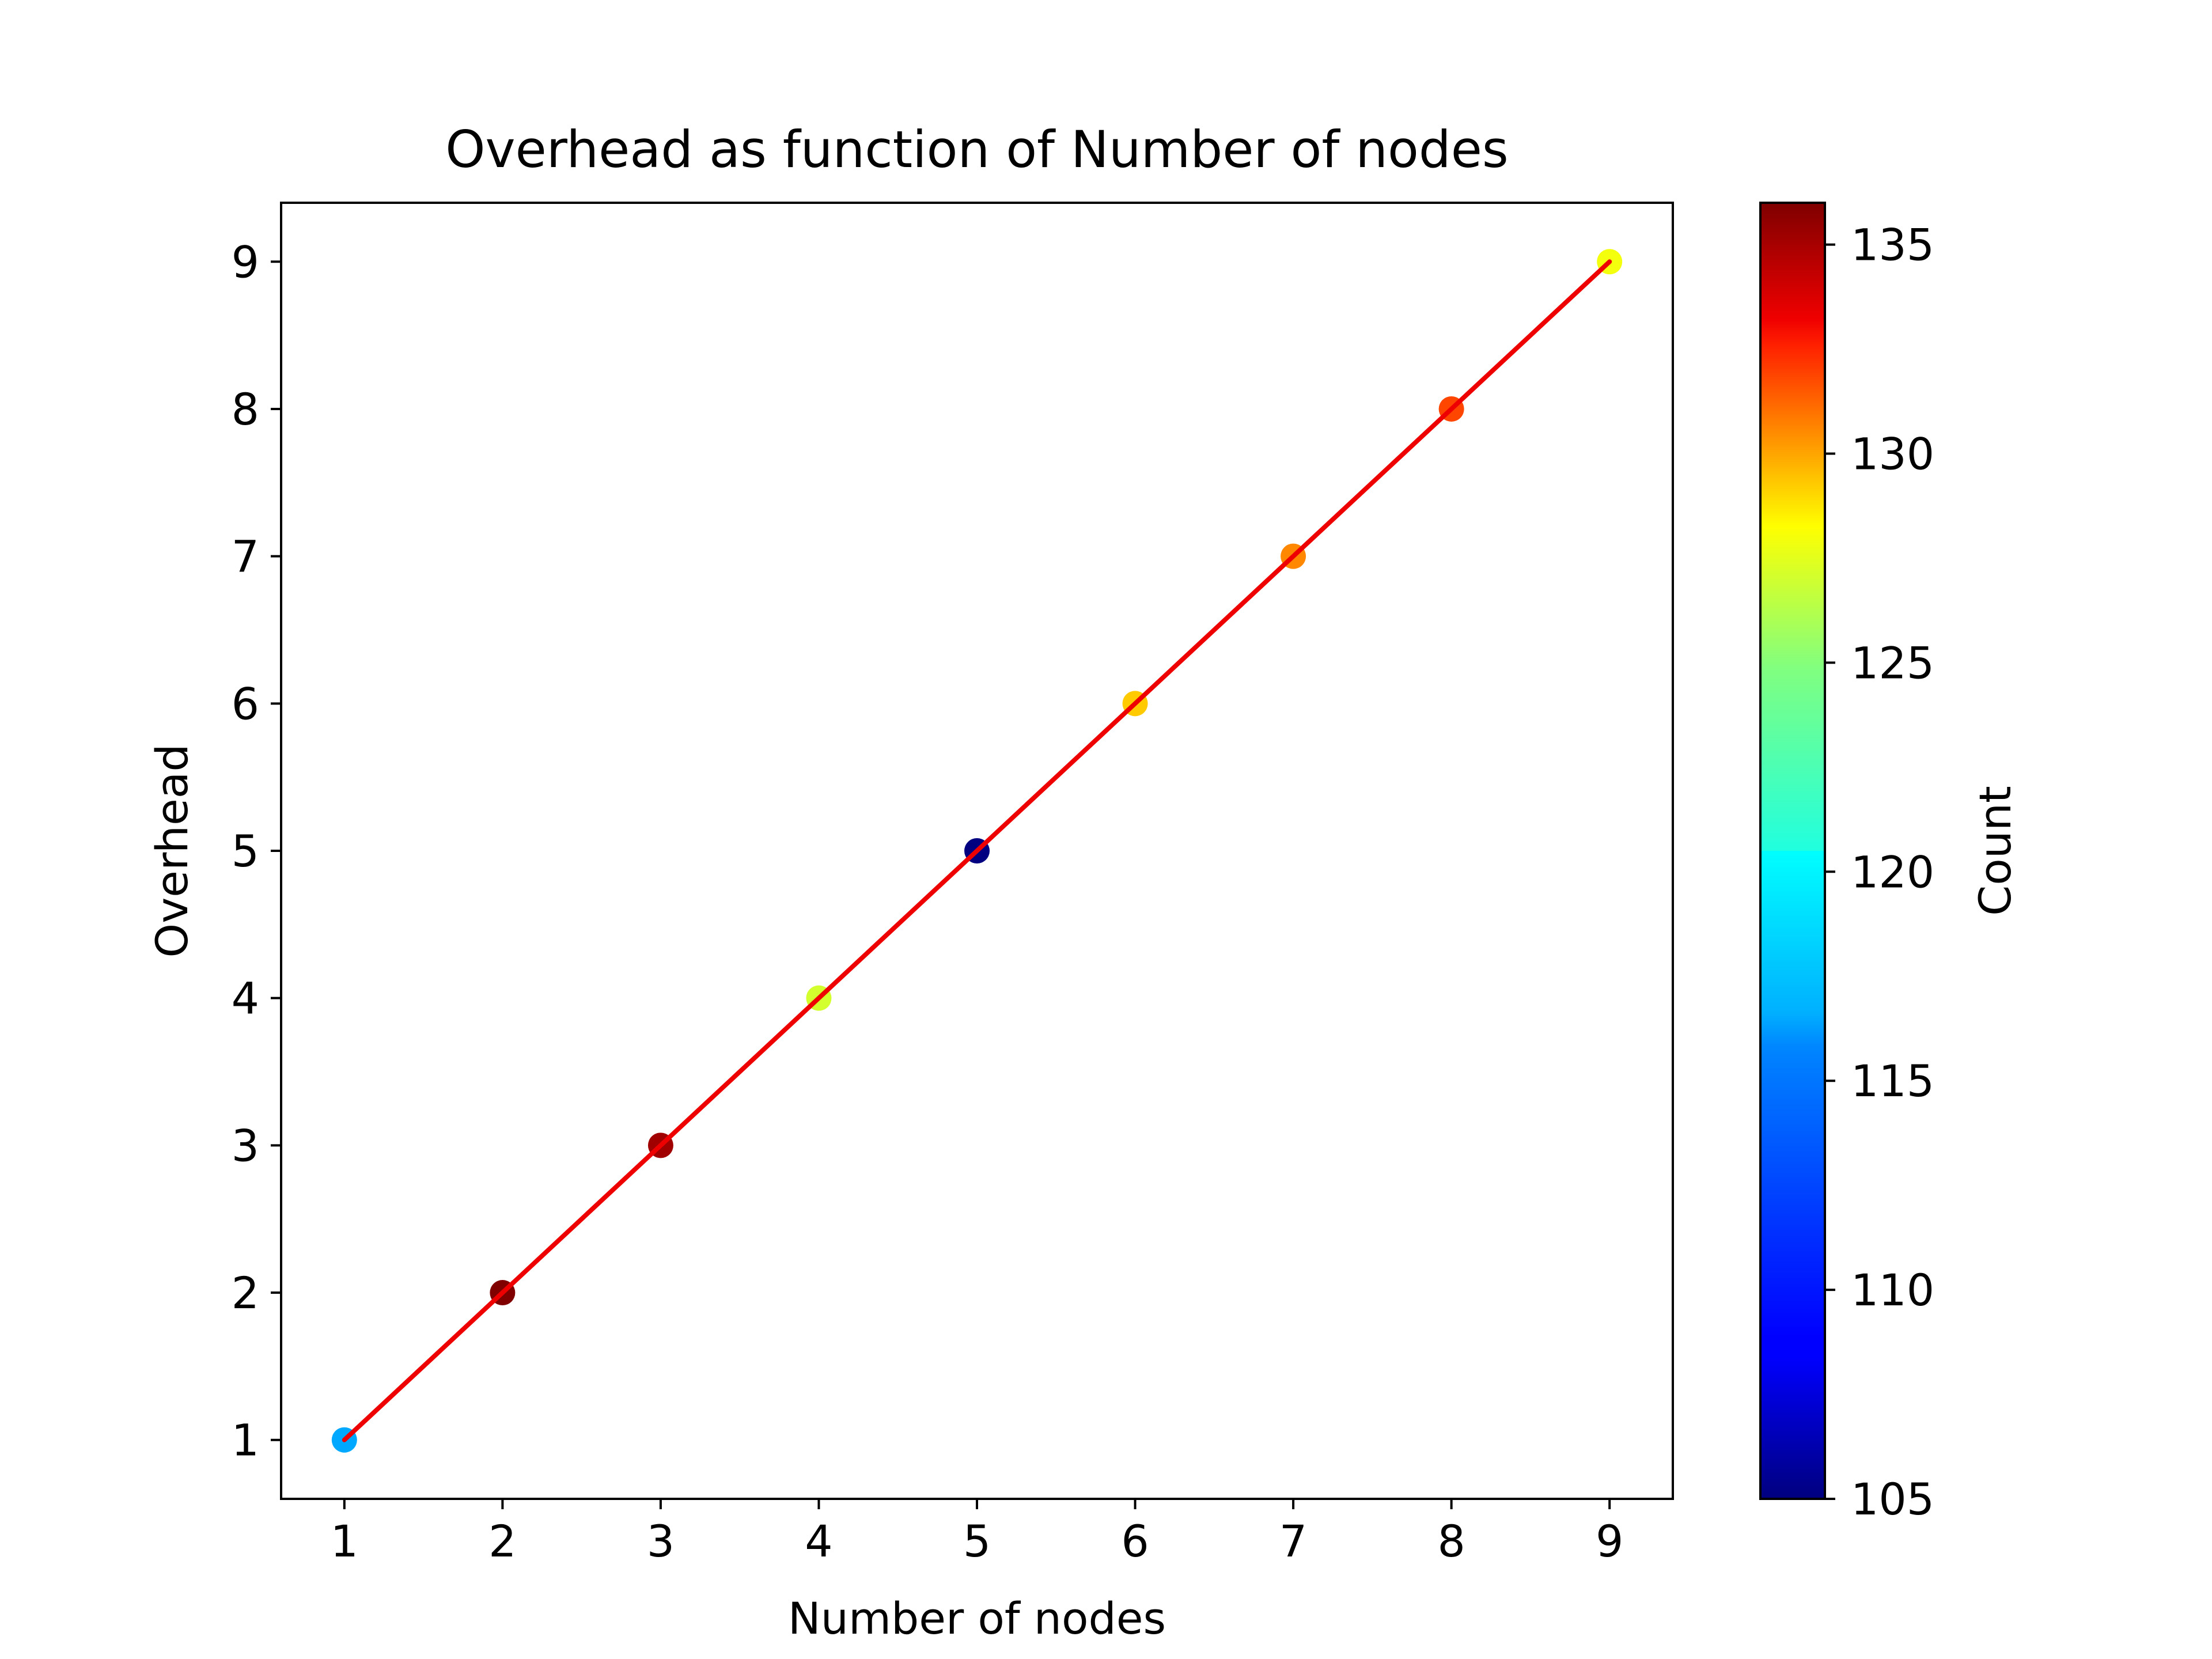 This screenshot has height=1659, width=2212. What do you see at coordinates (818, 1541) in the screenshot?
I see `x-tick-label: 4` at bounding box center [818, 1541].